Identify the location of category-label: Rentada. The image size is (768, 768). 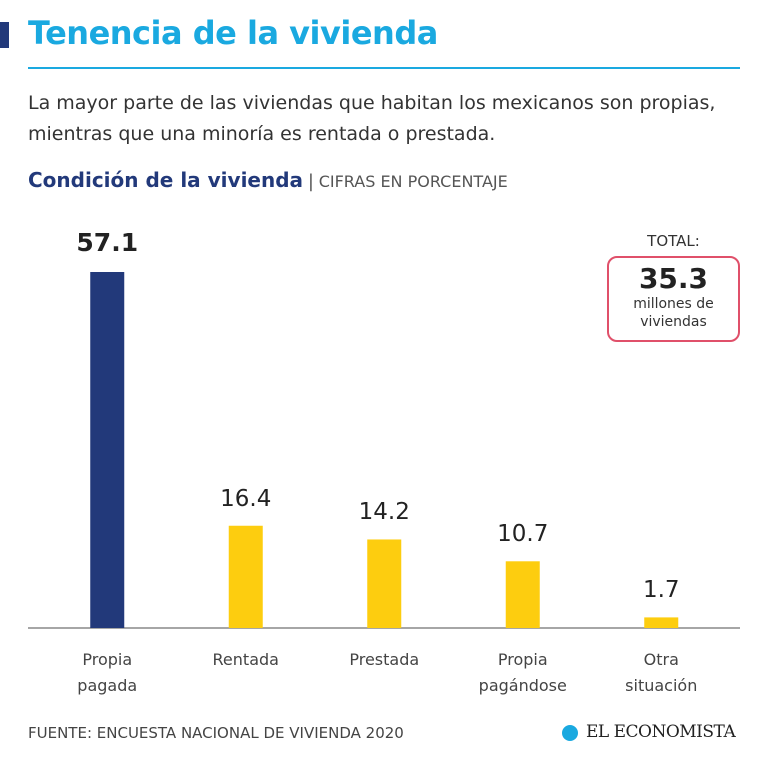
(245, 659).